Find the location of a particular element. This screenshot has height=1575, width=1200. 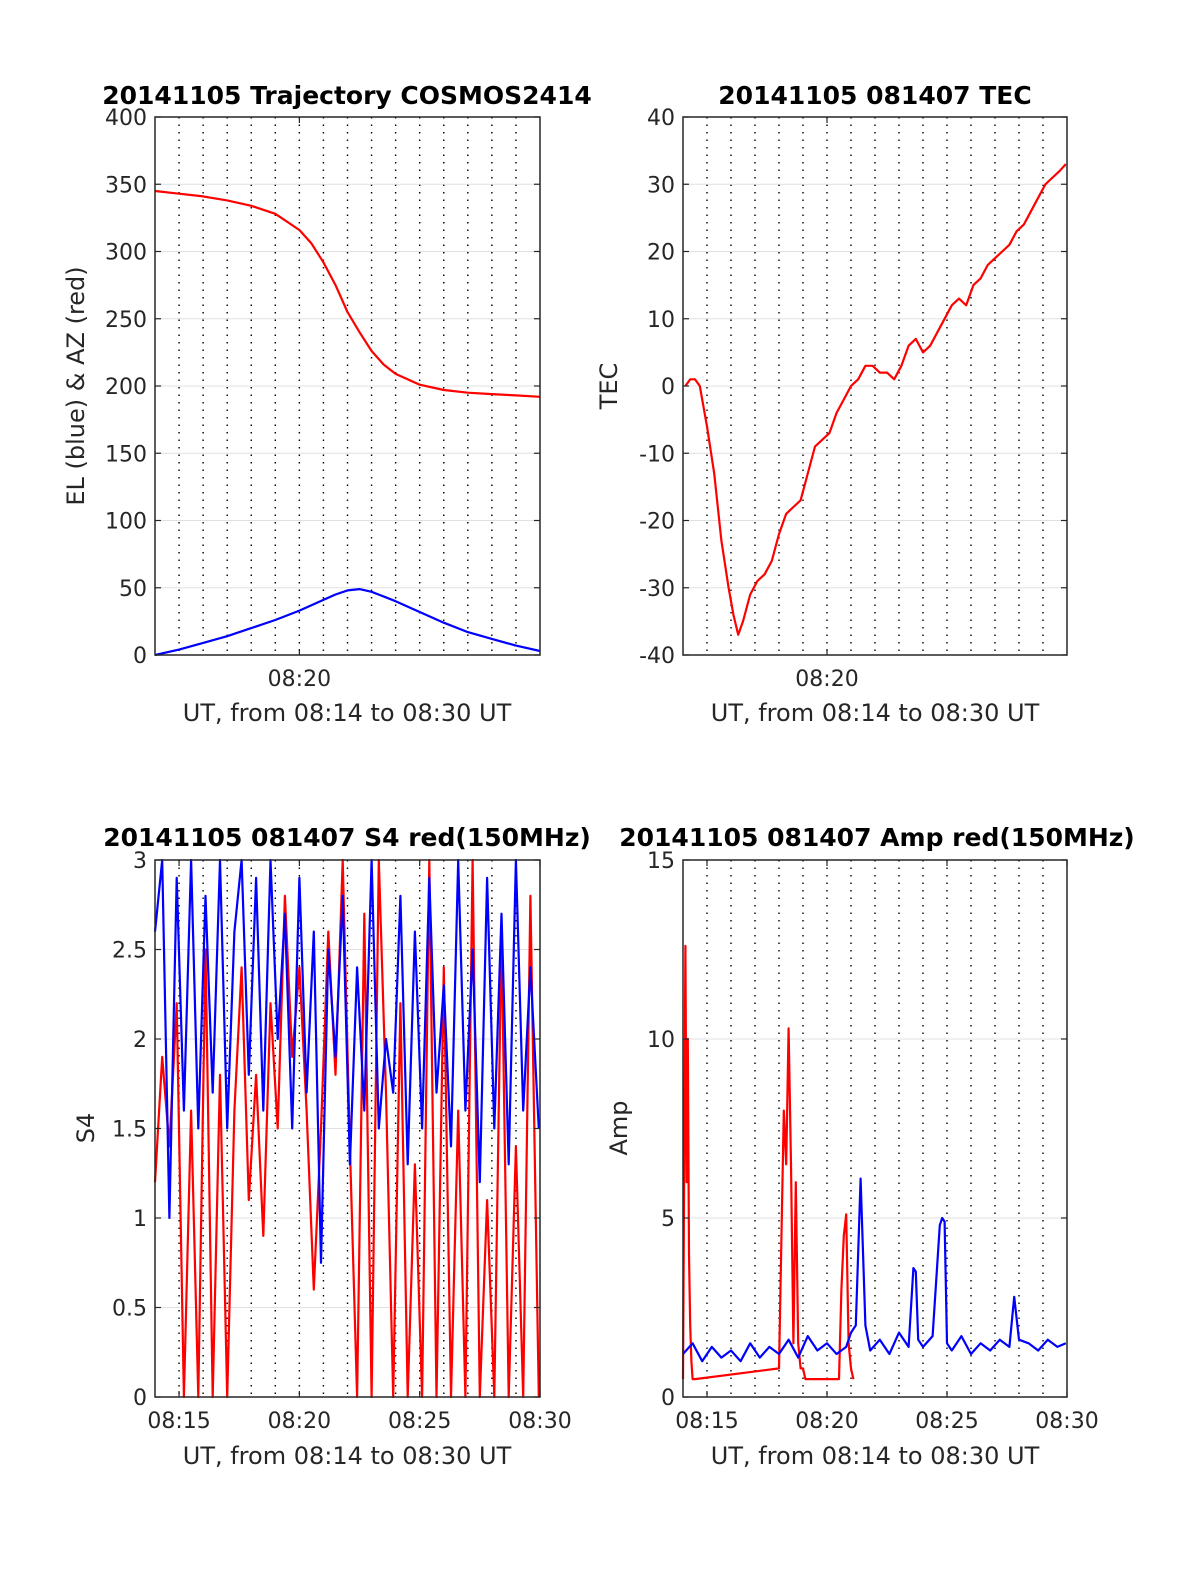

y-tick-label: 40 is located at coordinates (661, 118).